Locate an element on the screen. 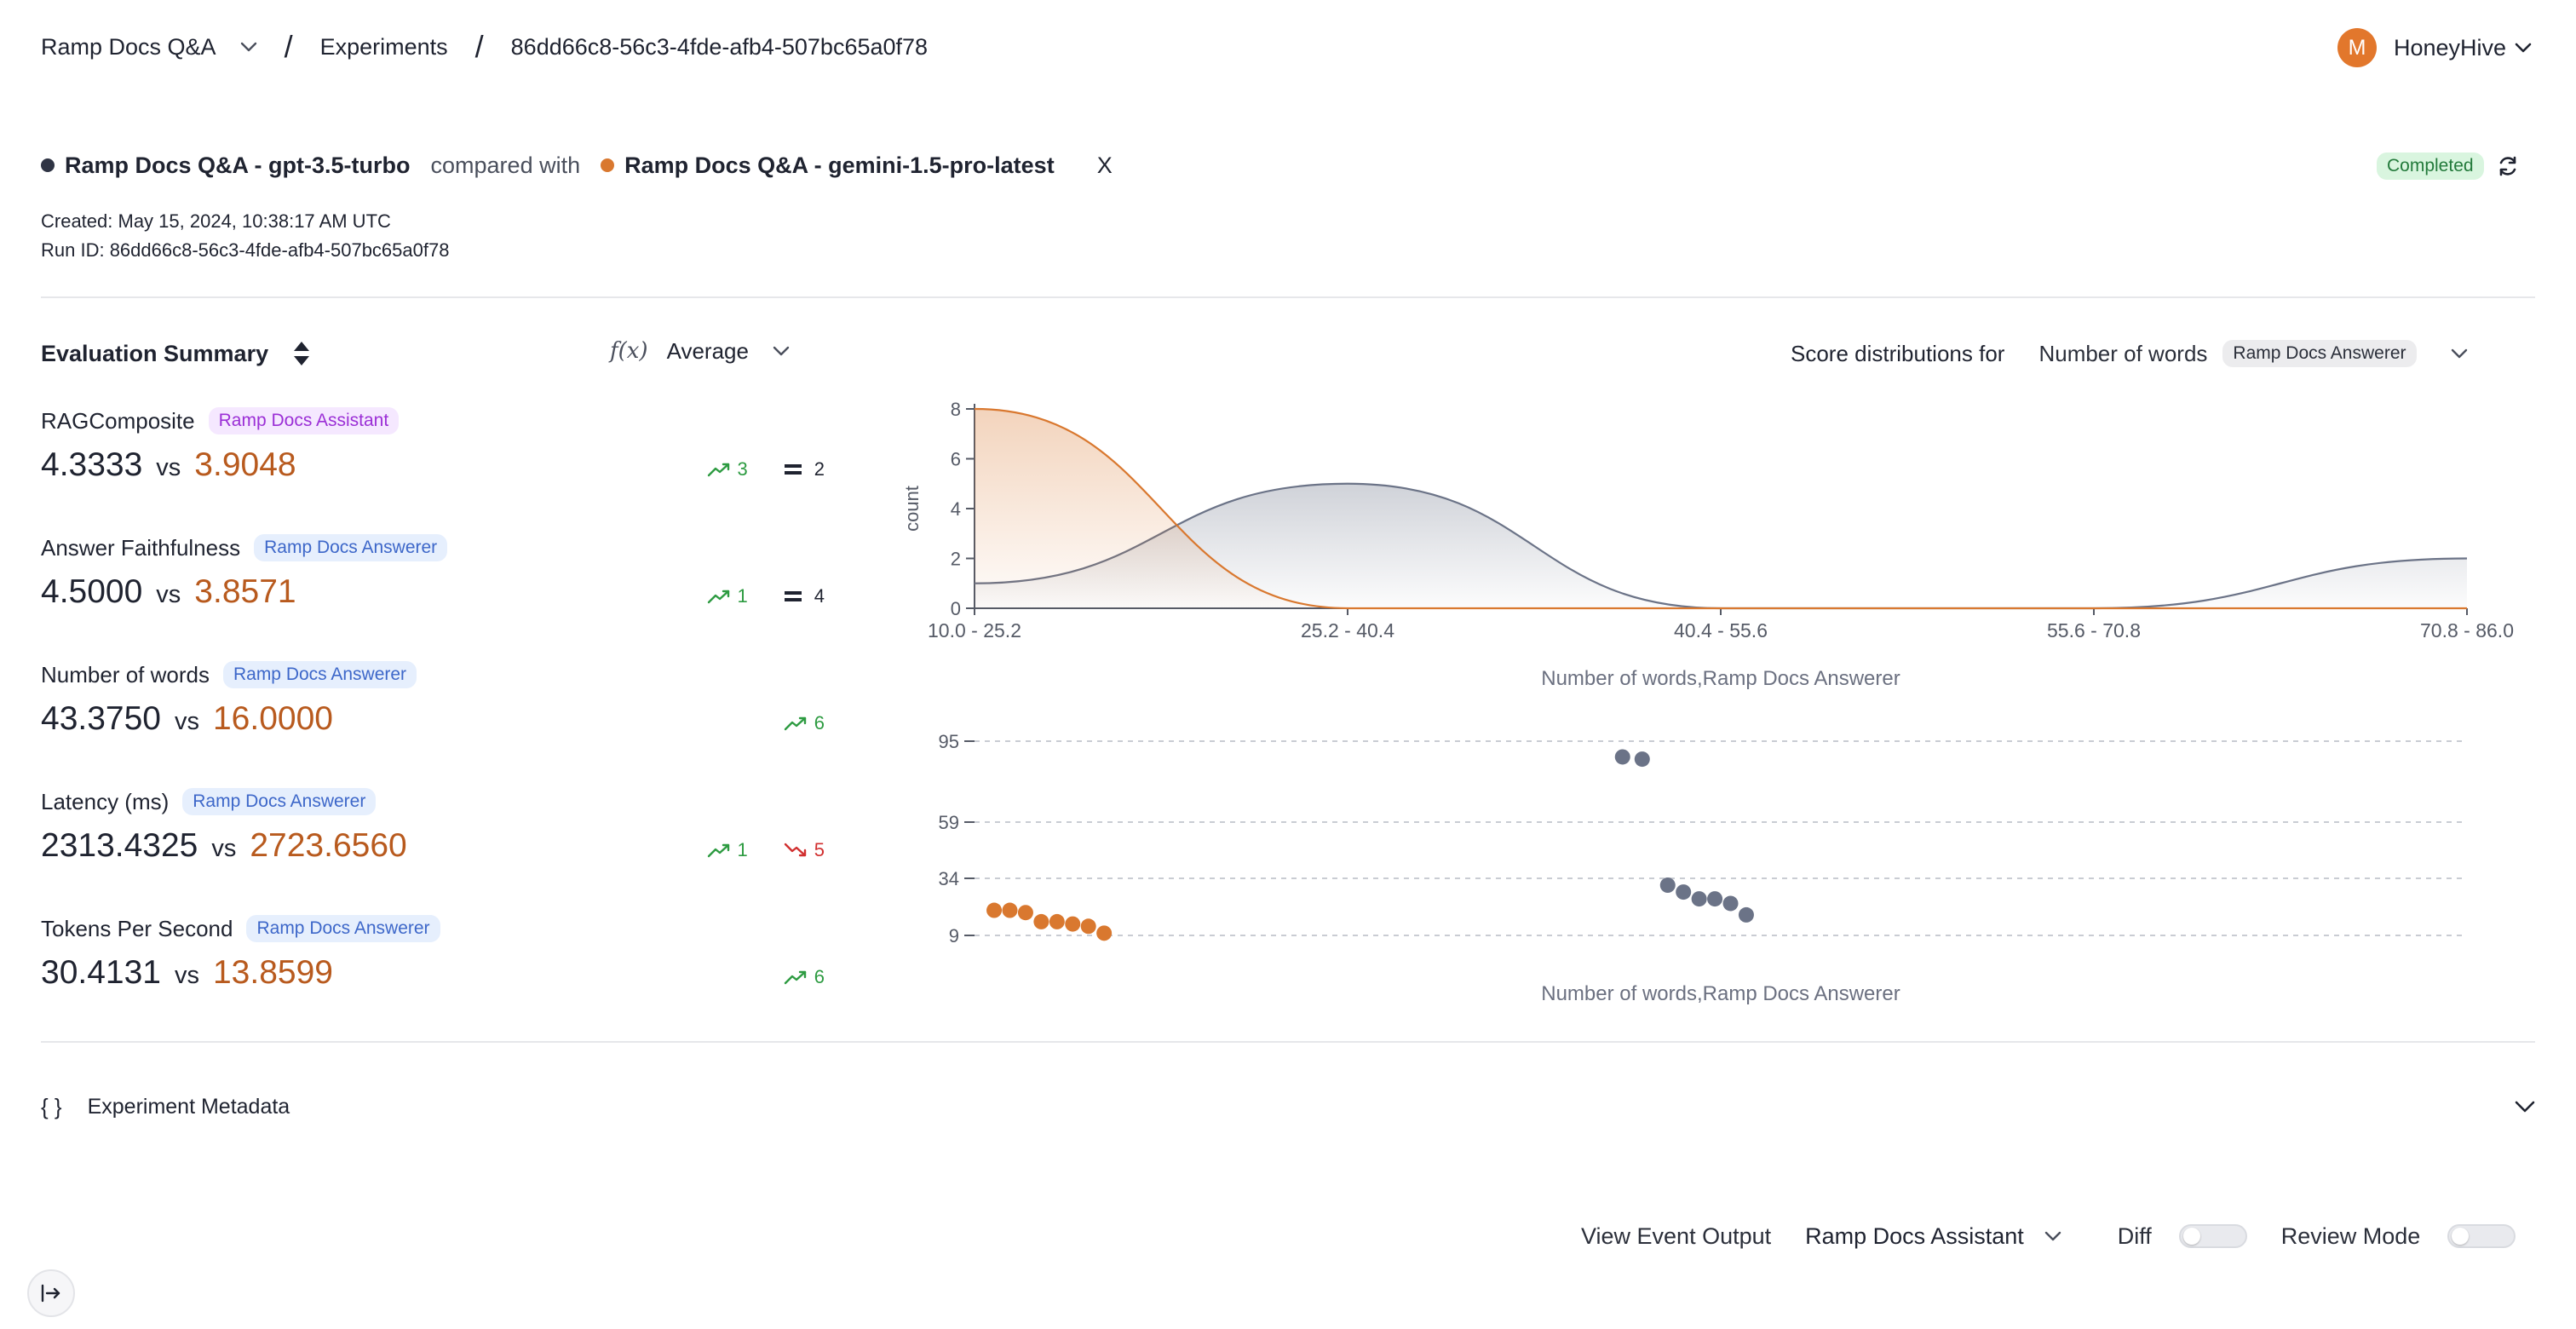 The image size is (2576, 1329). sidebar-expand-button is located at coordinates (51, 1293).